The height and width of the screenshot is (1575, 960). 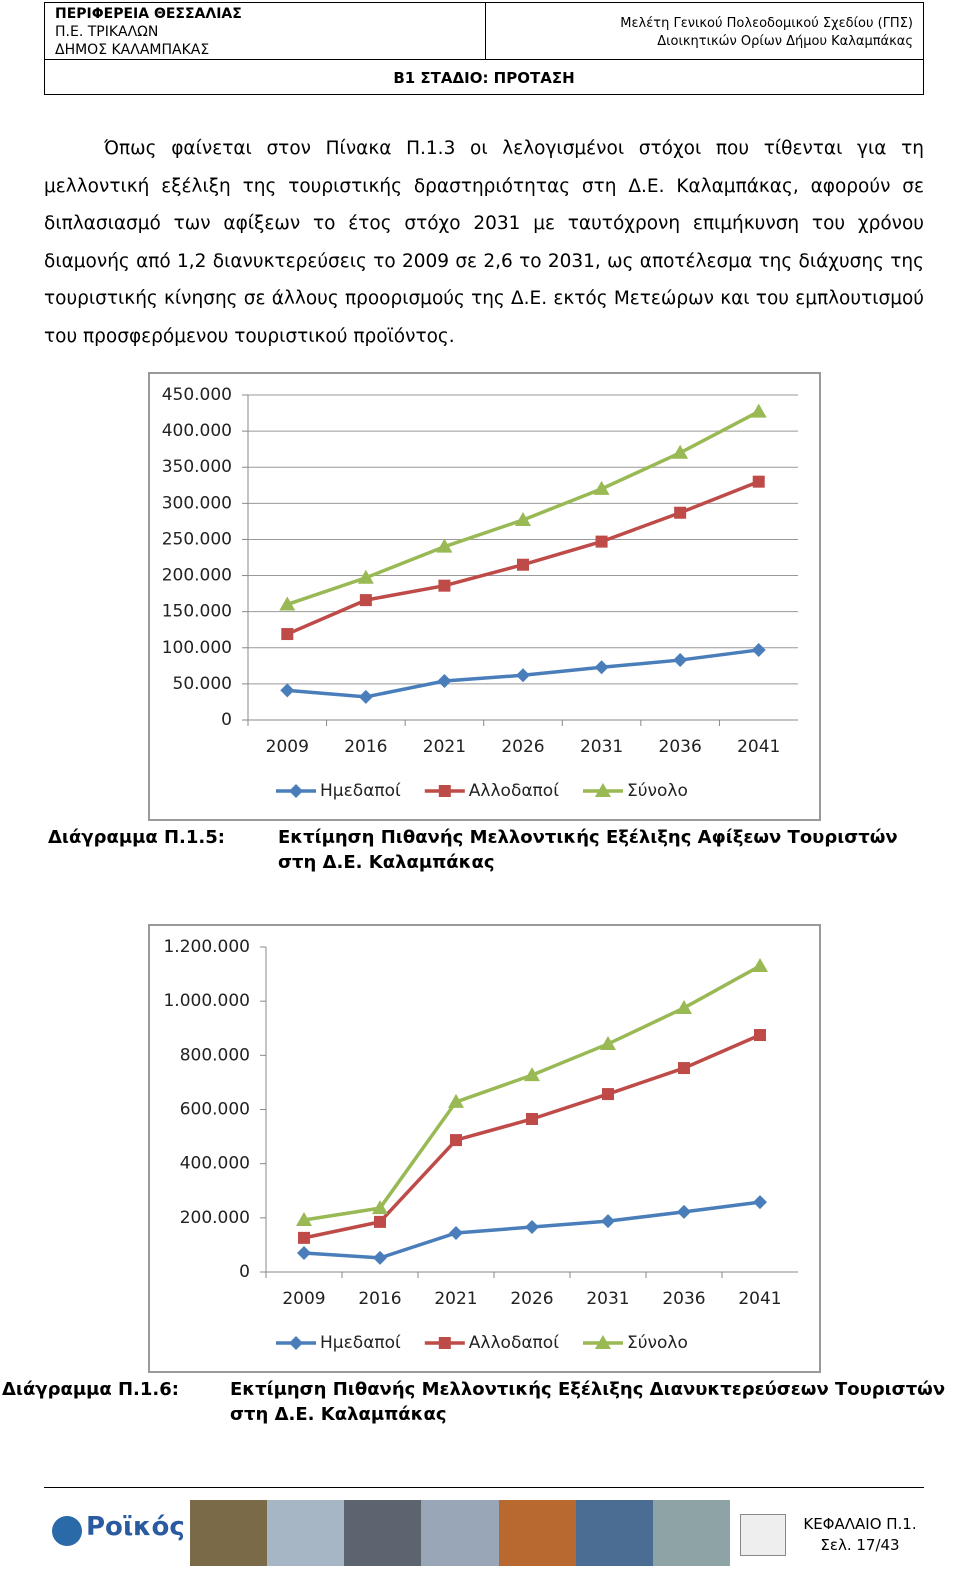 What do you see at coordinates (215, 1055) in the screenshot?
I see `y-tick-label: 800.000` at bounding box center [215, 1055].